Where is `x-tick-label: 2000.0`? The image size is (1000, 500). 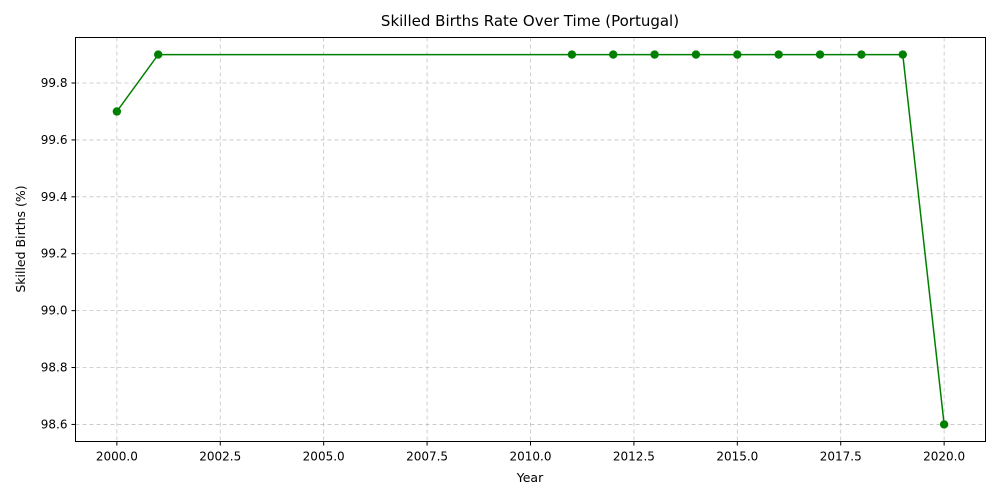
x-tick-label: 2000.0 is located at coordinates (117, 457).